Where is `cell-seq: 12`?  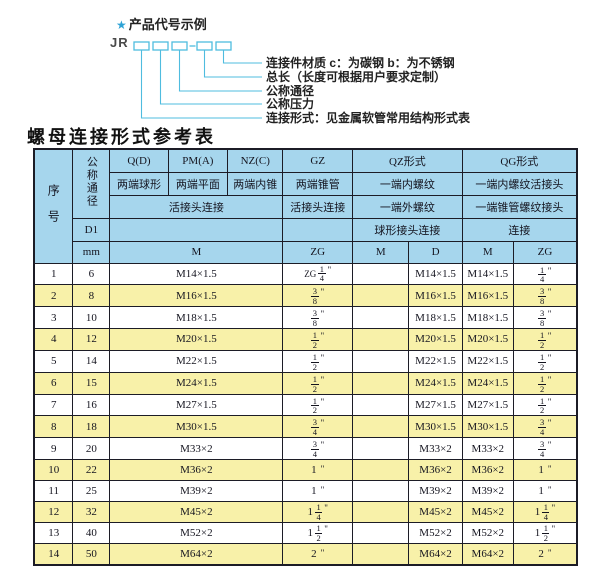
cell-seq: 12 is located at coordinates (53, 512).